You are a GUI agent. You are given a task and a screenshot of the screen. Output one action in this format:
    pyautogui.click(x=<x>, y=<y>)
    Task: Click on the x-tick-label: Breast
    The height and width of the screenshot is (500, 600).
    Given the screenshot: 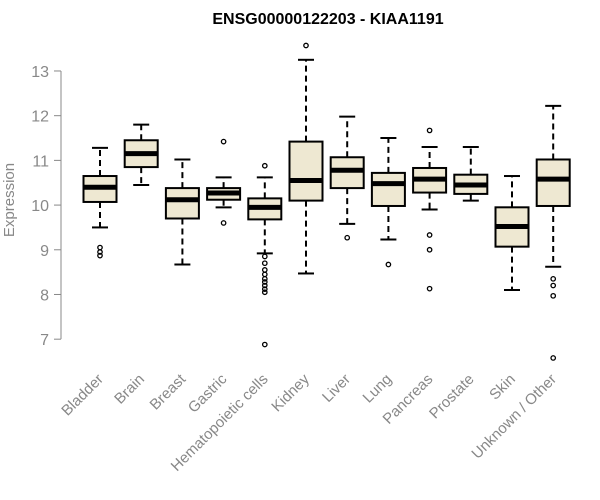 What is the action you would take?
    pyautogui.click(x=168, y=391)
    